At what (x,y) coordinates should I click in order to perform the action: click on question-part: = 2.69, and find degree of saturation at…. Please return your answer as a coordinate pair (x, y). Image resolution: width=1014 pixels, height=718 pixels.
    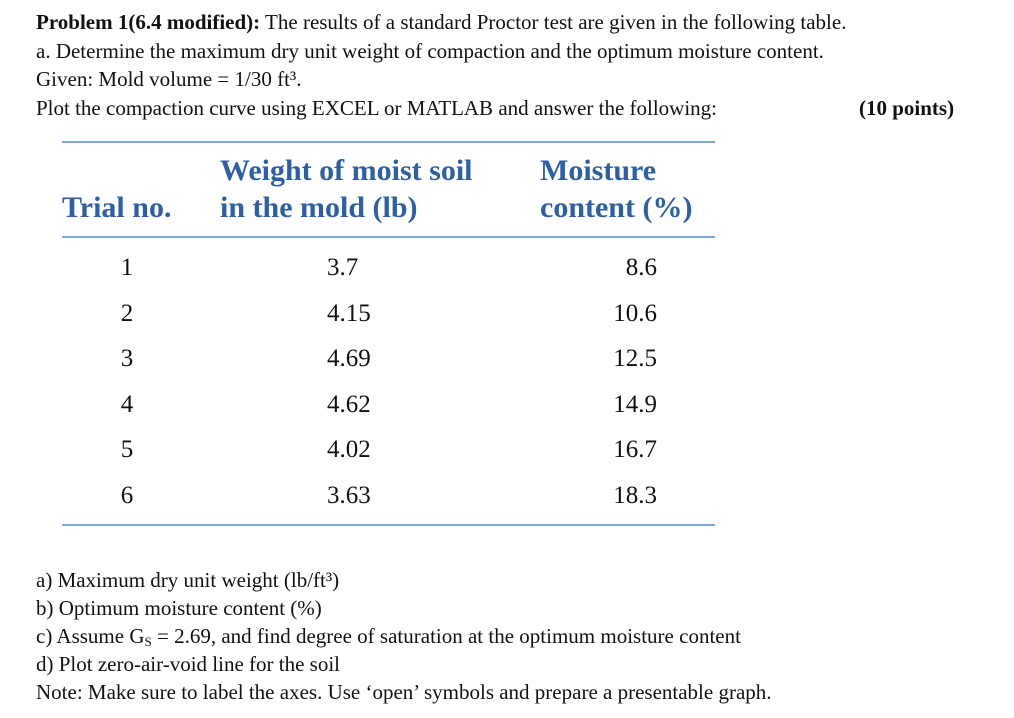
    Looking at the image, I should click on (446, 636).